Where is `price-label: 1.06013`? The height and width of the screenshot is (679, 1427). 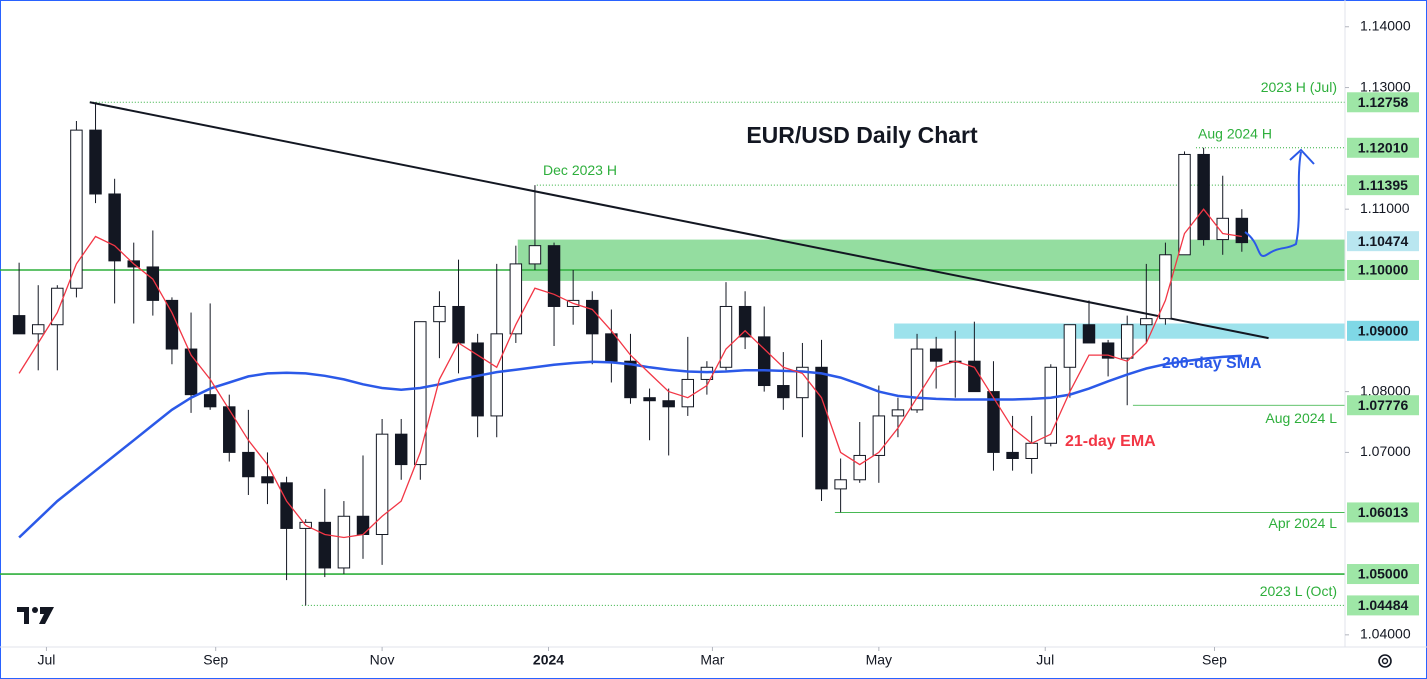 price-label: 1.06013 is located at coordinates (1383, 512).